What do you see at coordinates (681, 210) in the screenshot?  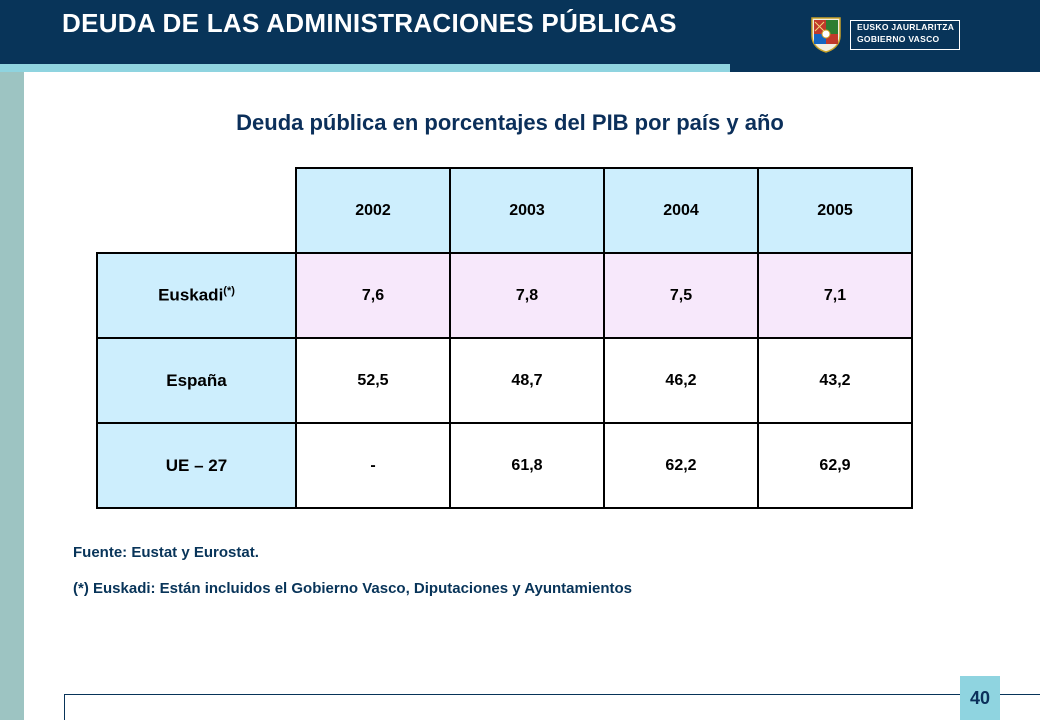 I see `year-header-cell: 2004` at bounding box center [681, 210].